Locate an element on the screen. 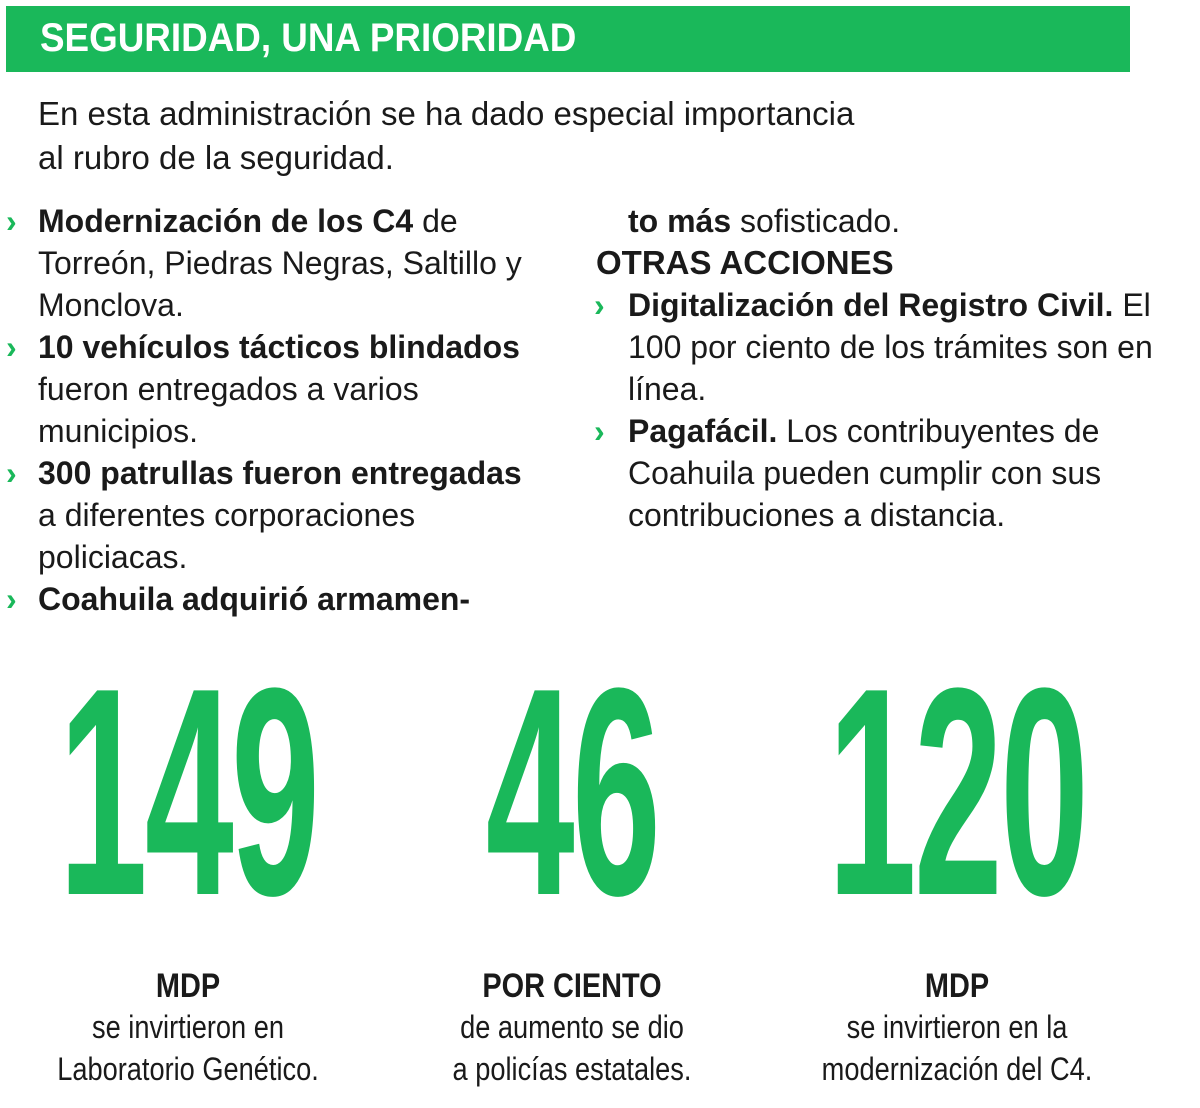 The height and width of the screenshot is (1108, 1200). item-bold: Modernización de los C4 is located at coordinates (226, 221).